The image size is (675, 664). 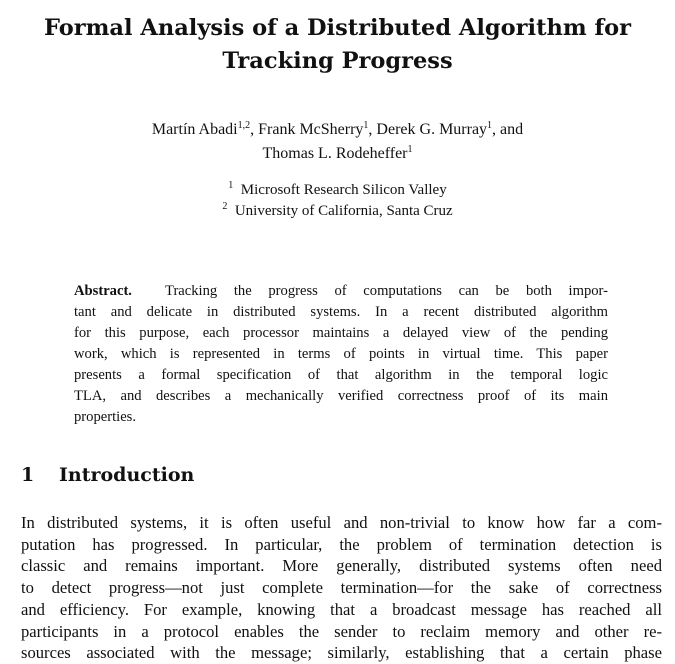 I want to click on affiliation: 1 Microsoft Research Silicon Valley, so click(x=337, y=190).